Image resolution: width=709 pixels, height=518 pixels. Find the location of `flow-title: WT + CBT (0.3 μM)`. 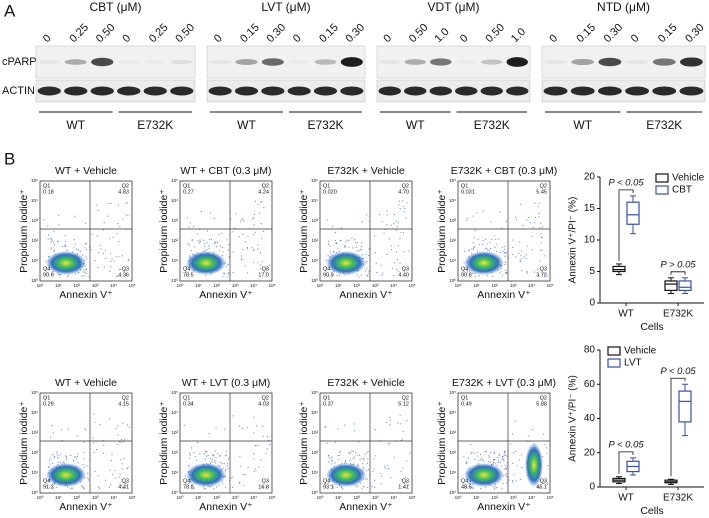

flow-title: WT + CBT (0.3 μM) is located at coordinates (225, 171).